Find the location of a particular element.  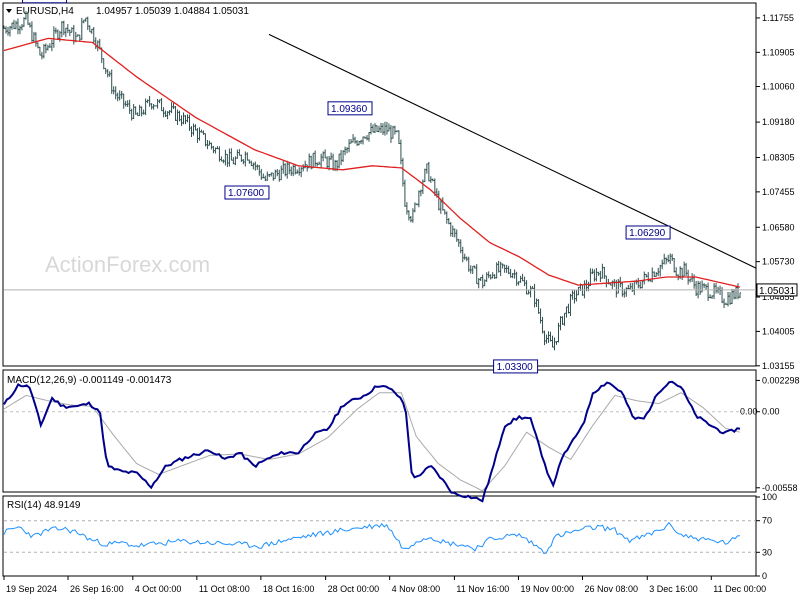

time-tick-label: 26 Sep 16:00 is located at coordinates (97, 589).